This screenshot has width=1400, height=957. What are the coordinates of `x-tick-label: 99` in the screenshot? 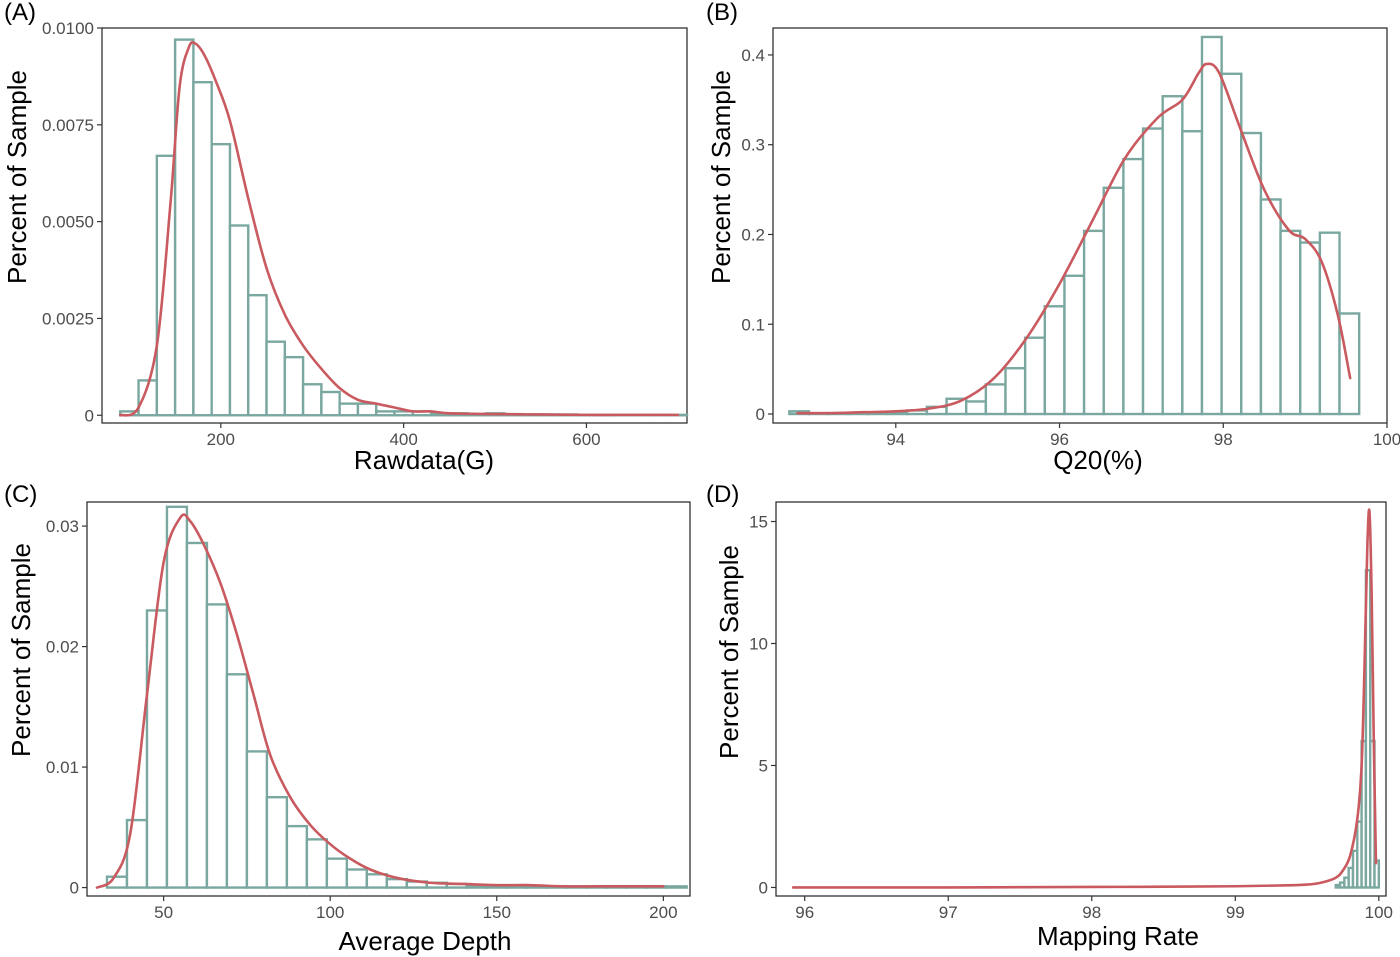 It's located at (1235, 912).